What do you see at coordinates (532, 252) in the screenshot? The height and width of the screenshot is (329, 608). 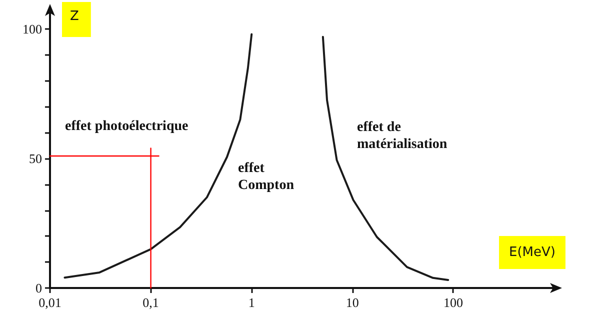 I see `x-axis-title: E(MeV)` at bounding box center [532, 252].